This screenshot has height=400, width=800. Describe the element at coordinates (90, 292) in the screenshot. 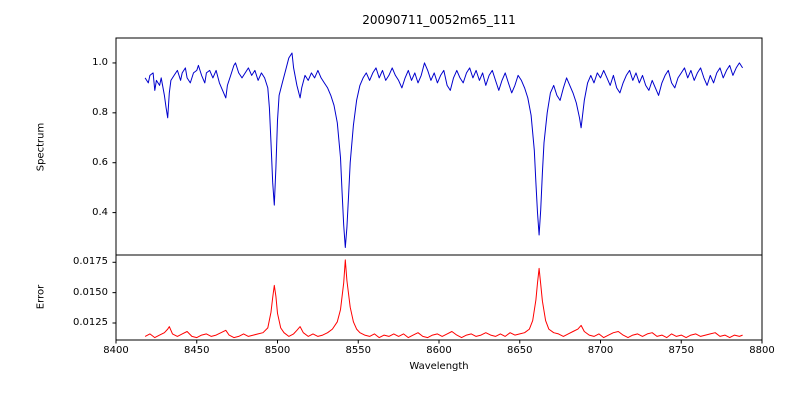

I see `error-y-tick-label: 0.0150` at that location.